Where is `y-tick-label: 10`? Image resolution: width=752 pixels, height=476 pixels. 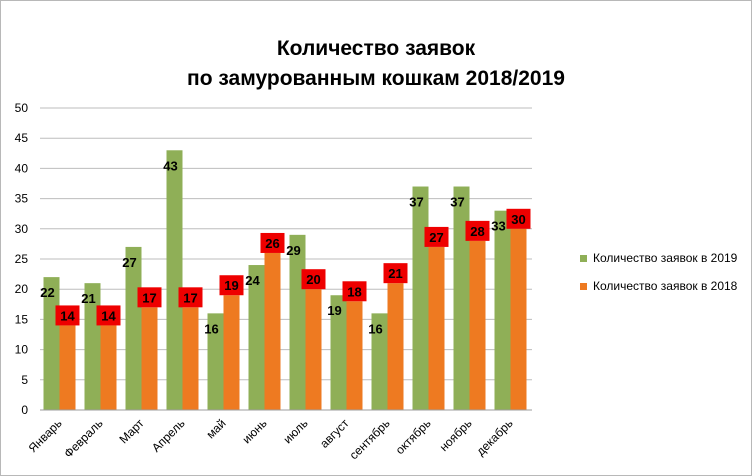 y-tick-label: 10 is located at coordinates (22, 350).